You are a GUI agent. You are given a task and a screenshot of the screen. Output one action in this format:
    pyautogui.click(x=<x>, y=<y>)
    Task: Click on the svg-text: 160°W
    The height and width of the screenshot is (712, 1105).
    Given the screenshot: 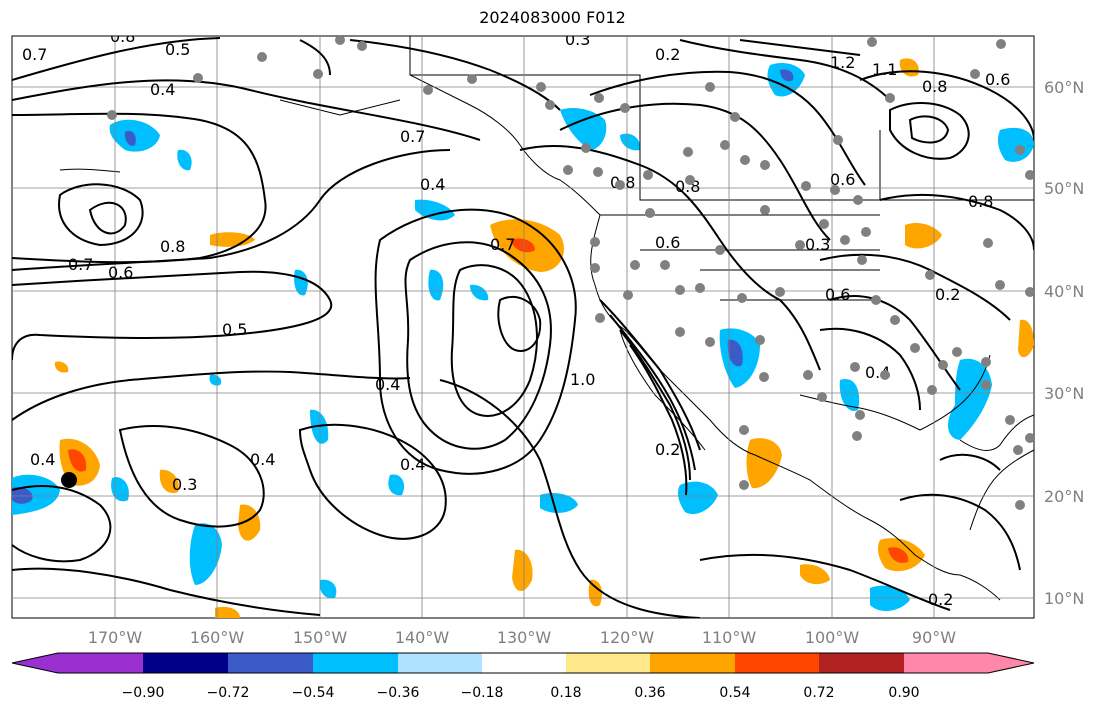 What is the action you would take?
    pyautogui.click(x=217, y=637)
    